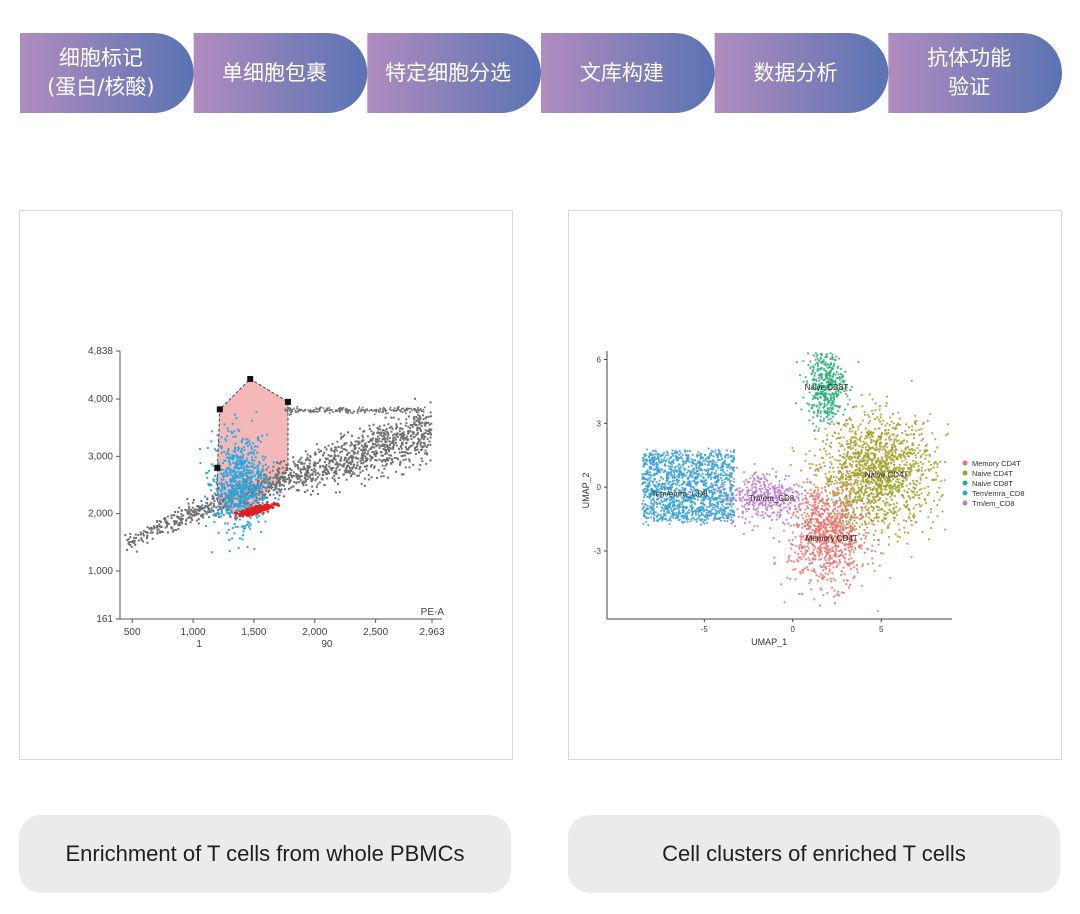 The width and height of the screenshot is (1080, 914). Describe the element at coordinates (433, 612) in the screenshot. I see `x-axis-label: PE-A` at that location.